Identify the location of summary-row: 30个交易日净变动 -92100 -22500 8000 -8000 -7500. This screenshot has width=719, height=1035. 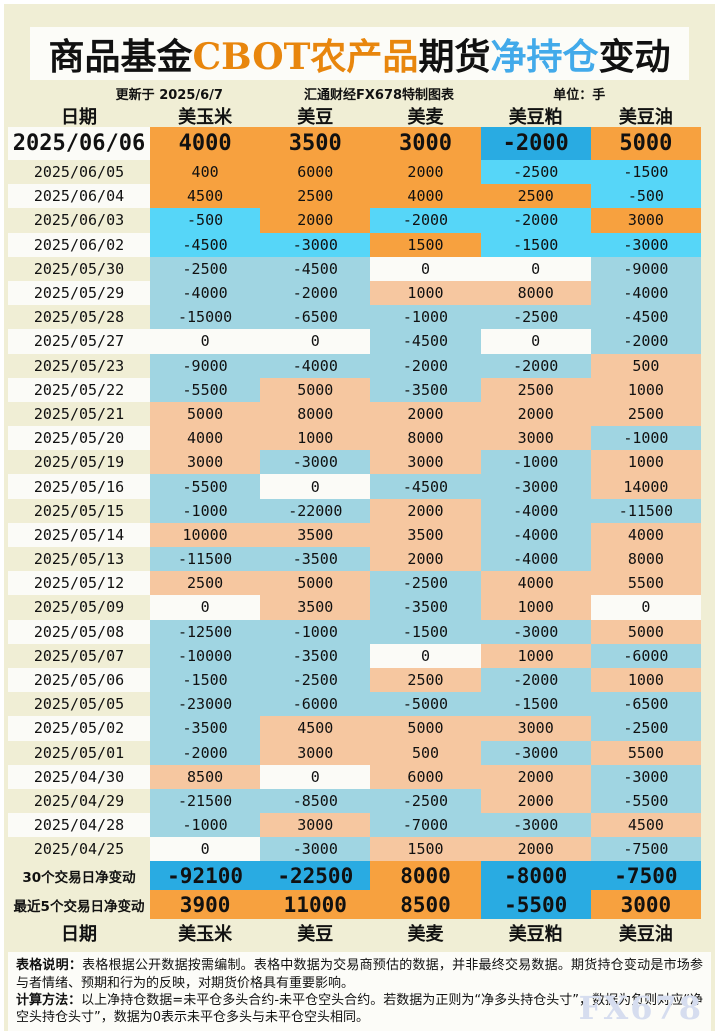
(354, 876).